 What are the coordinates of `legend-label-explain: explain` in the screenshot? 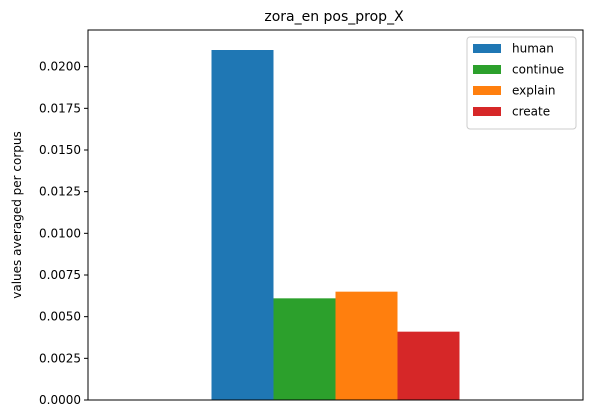 It's located at (534, 91).